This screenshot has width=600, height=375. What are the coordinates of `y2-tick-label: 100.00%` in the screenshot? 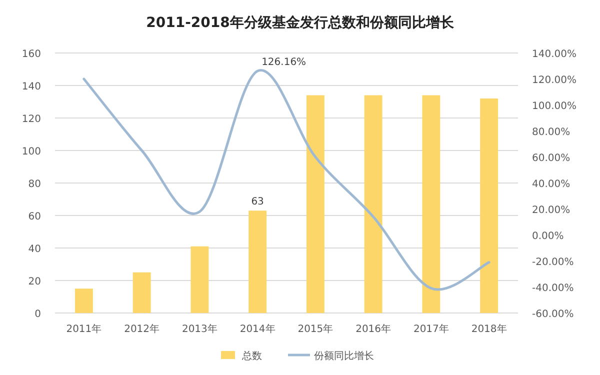 It's located at (554, 106).